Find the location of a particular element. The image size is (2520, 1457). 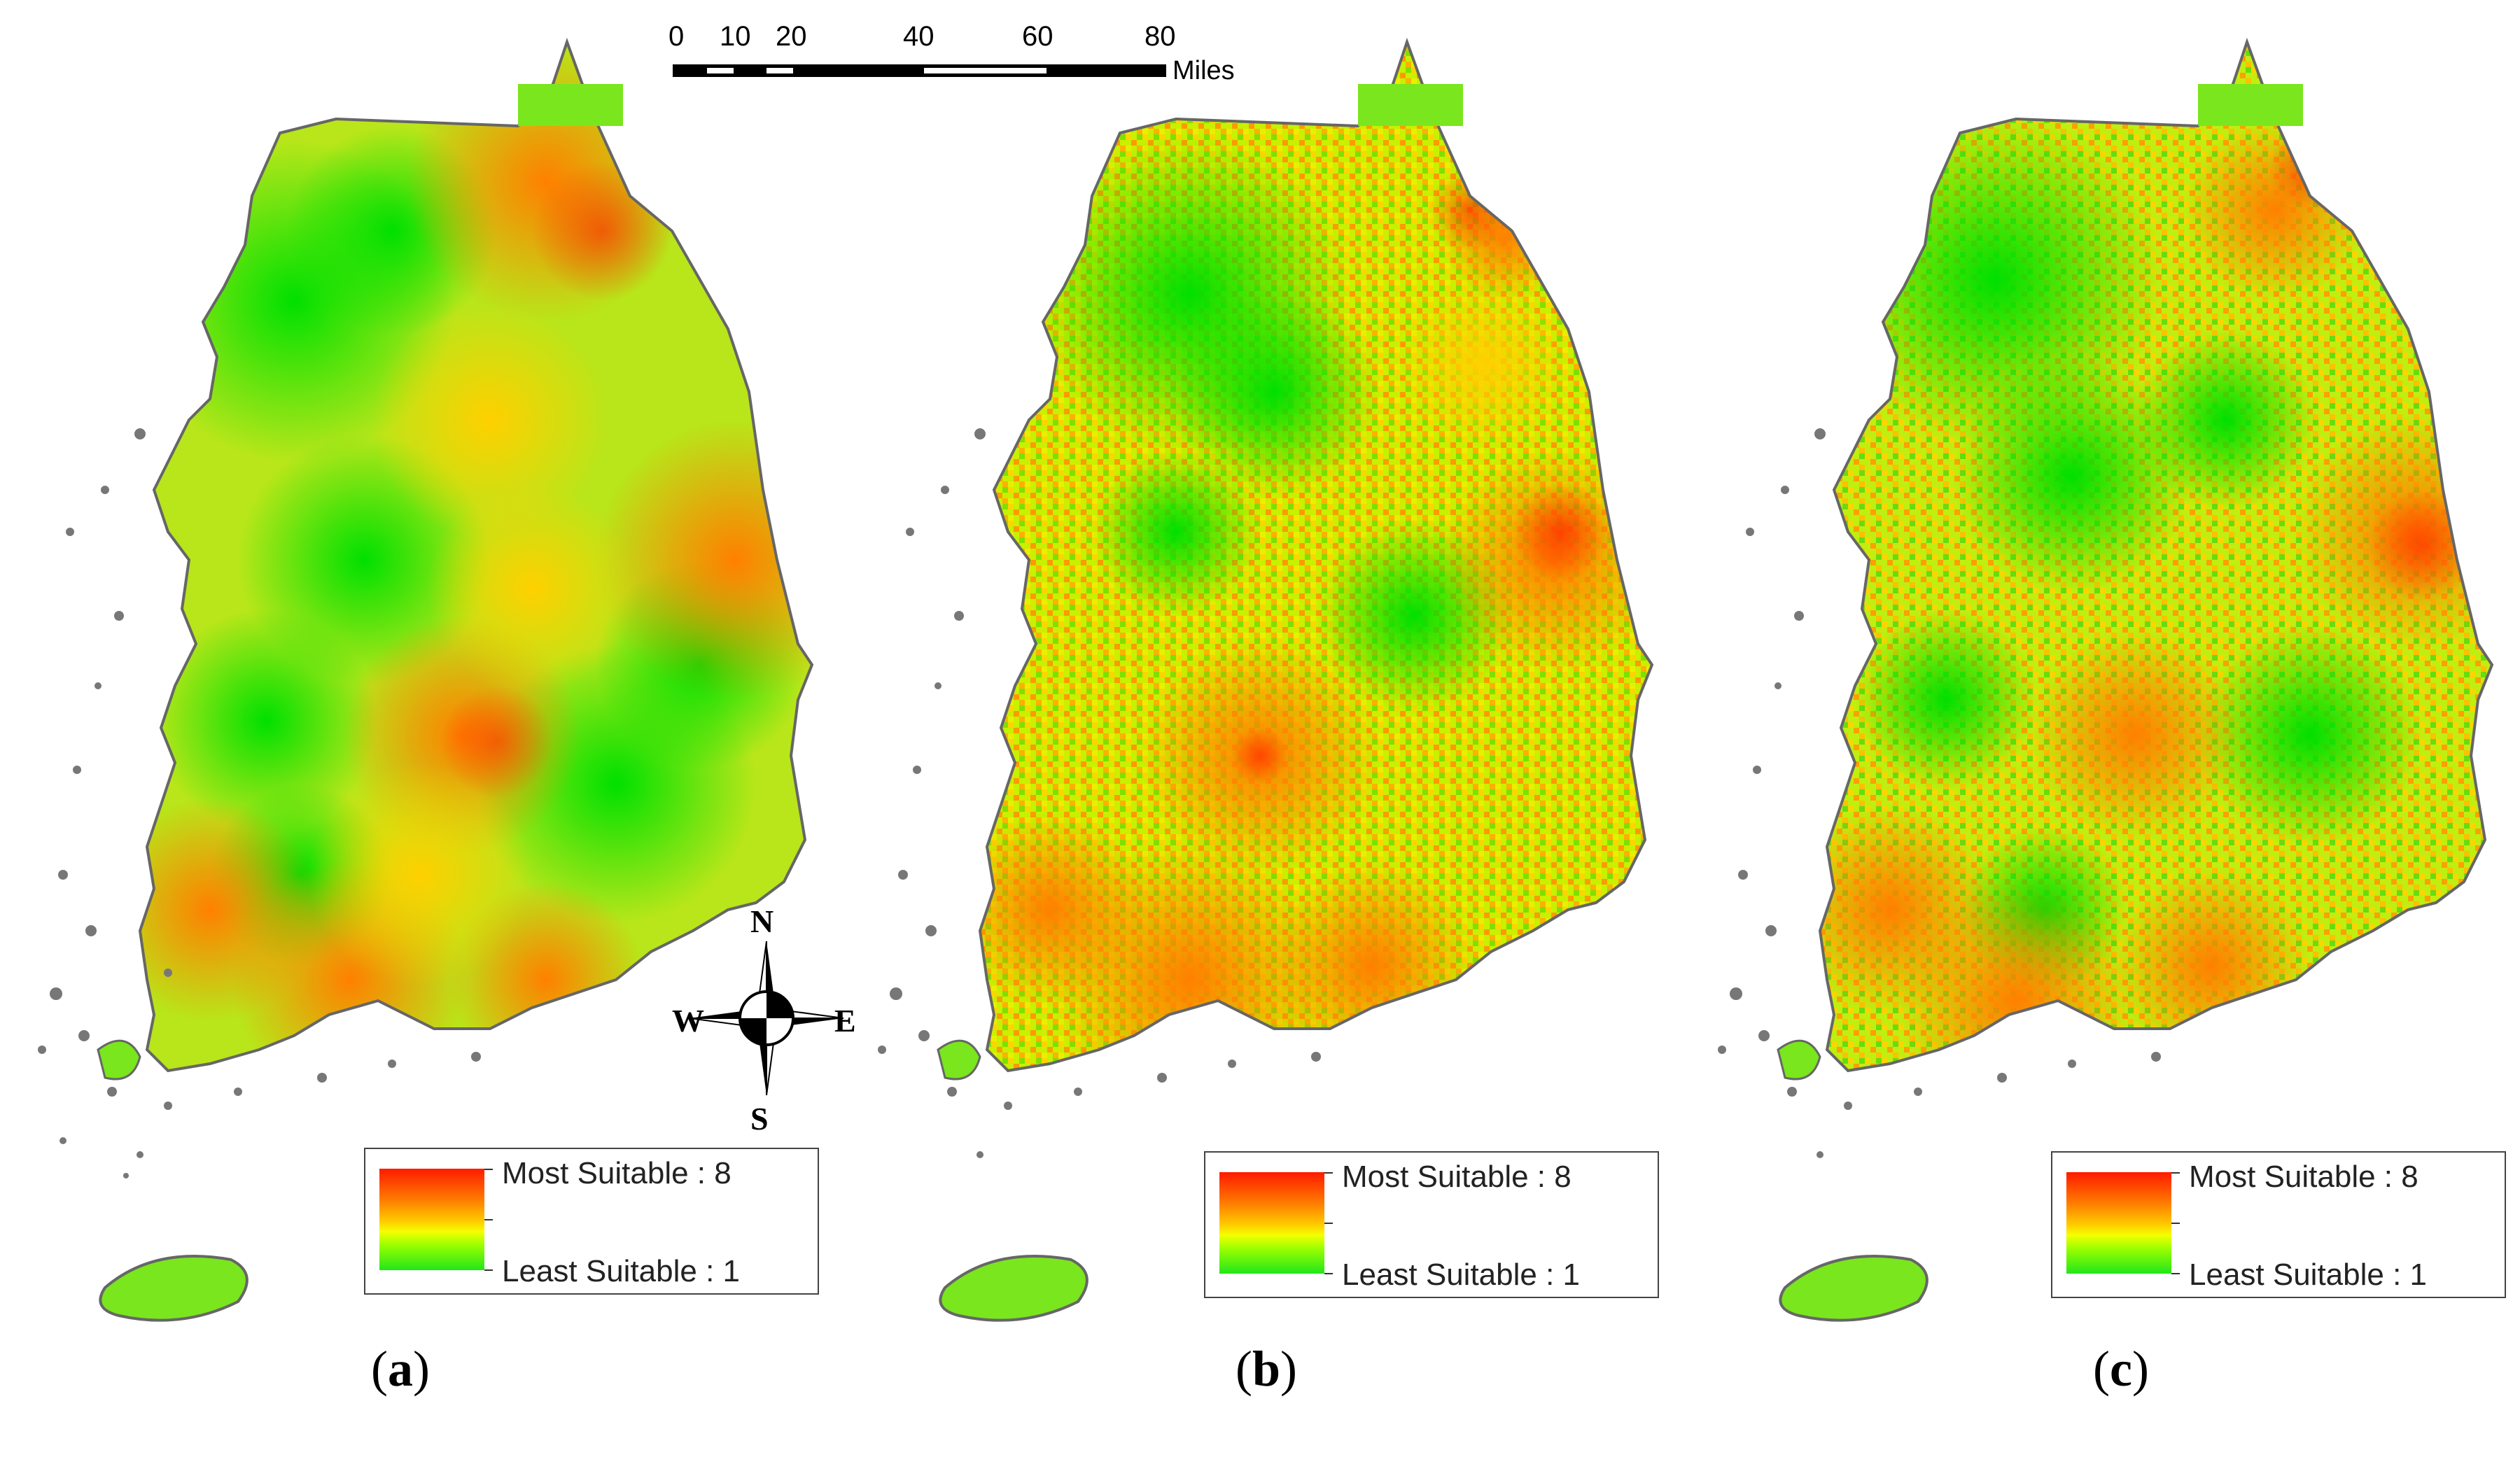

compass-south-label: S is located at coordinates (759, 1118).